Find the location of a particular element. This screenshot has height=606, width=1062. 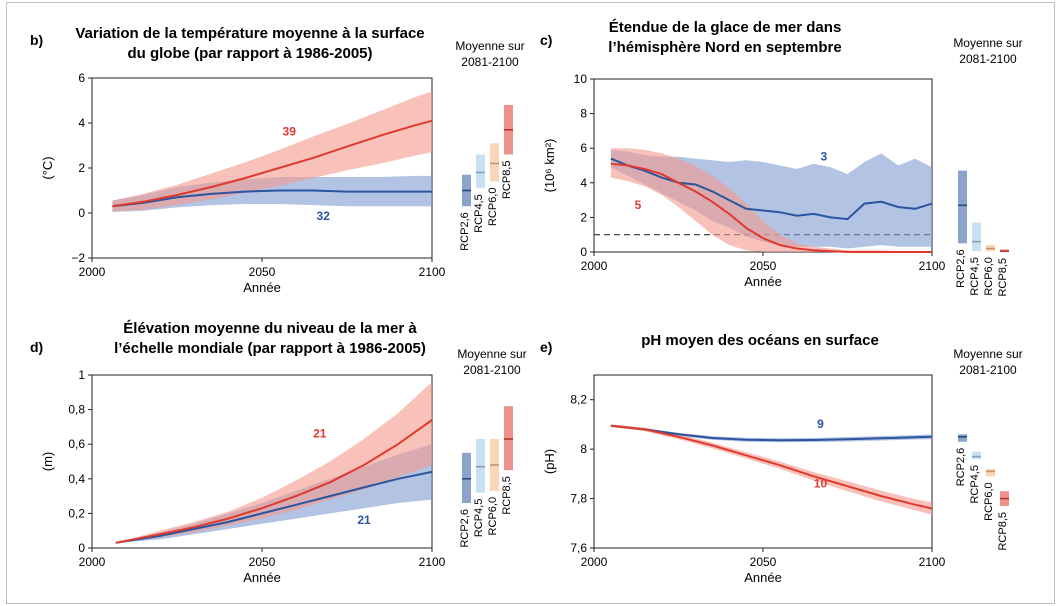

y-axis-label: (°C) is located at coordinates (47, 167).